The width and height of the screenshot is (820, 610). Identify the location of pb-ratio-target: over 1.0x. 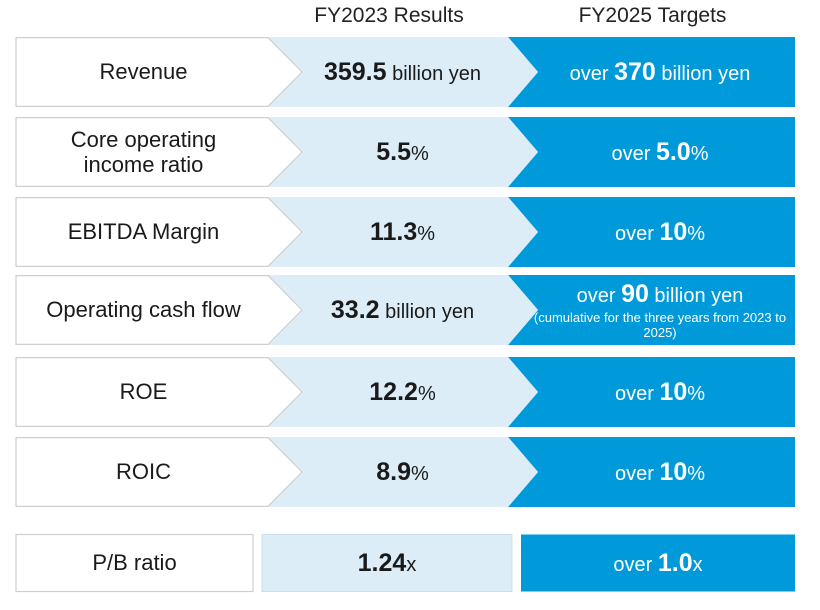
(658, 563).